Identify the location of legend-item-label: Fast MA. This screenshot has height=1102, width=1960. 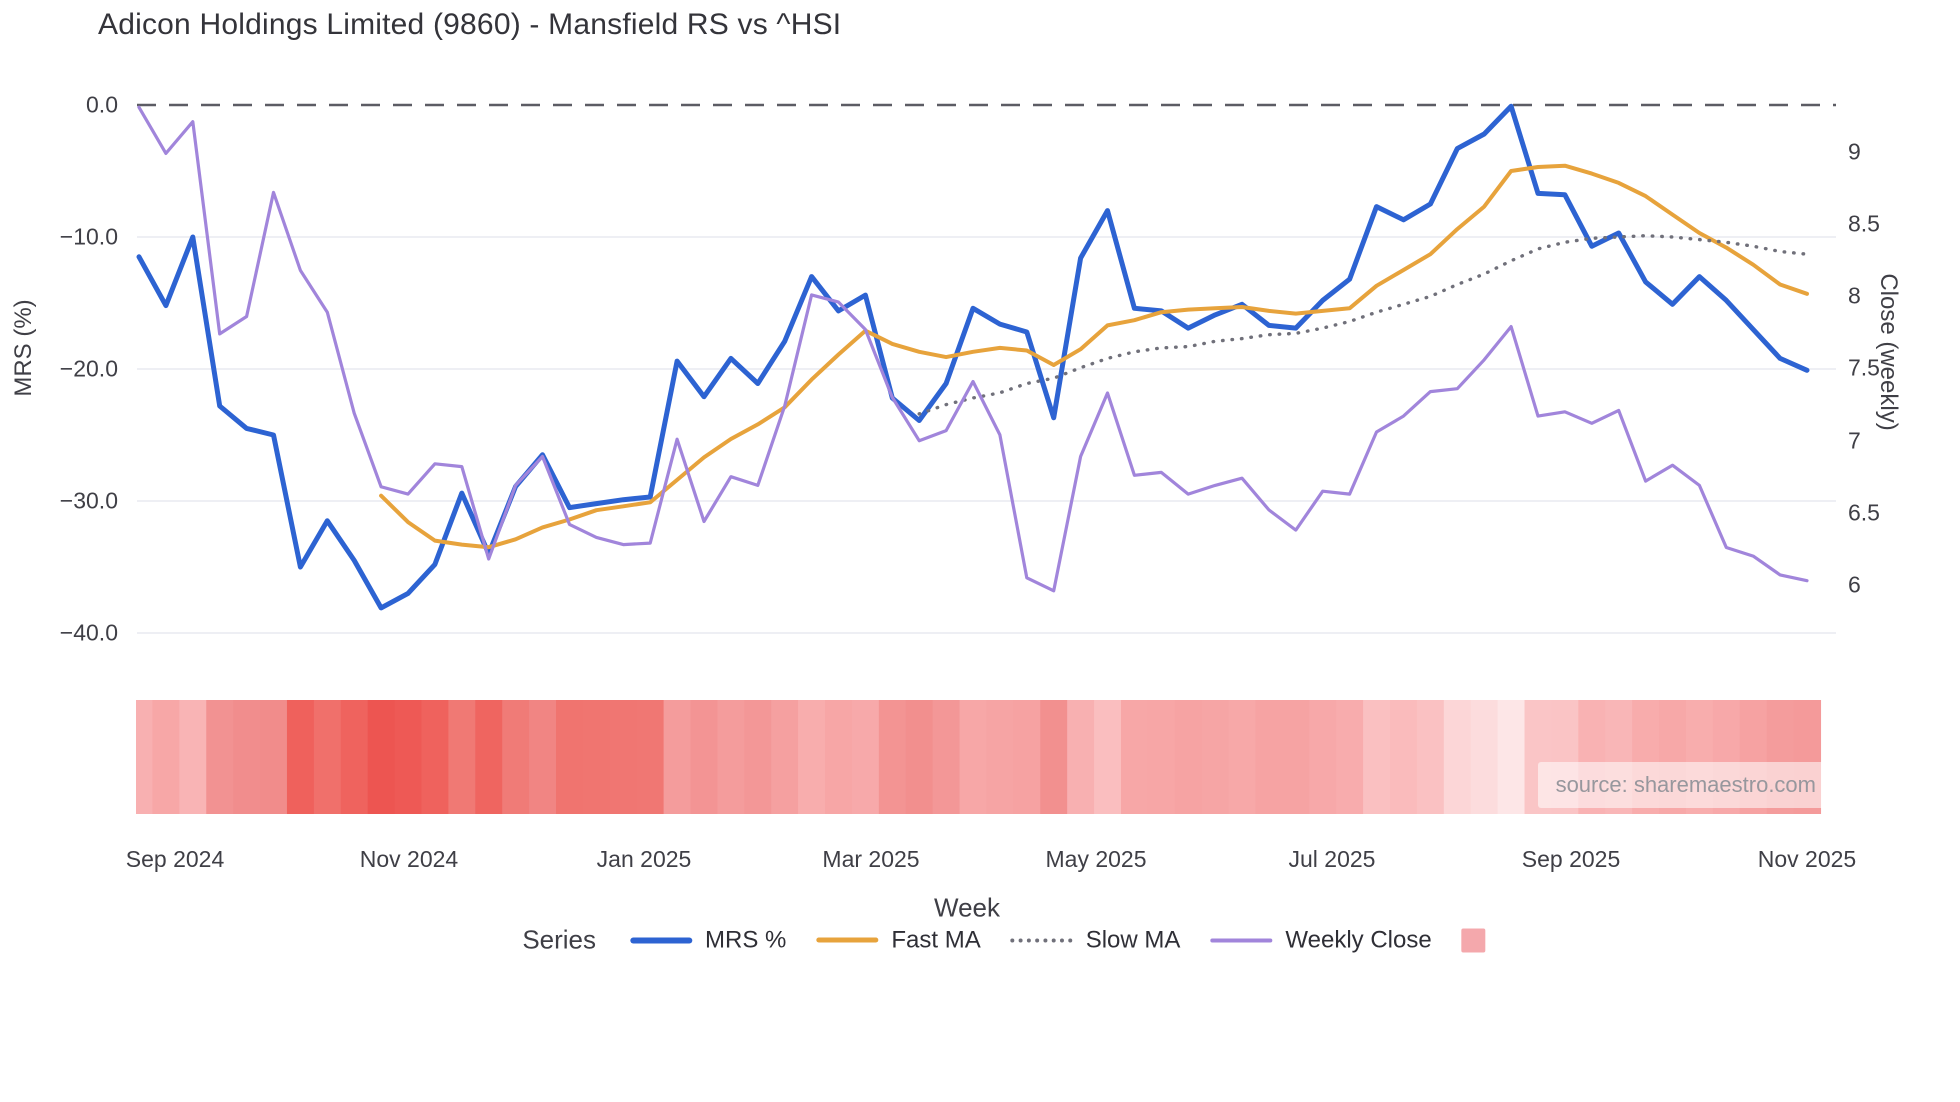
(936, 939).